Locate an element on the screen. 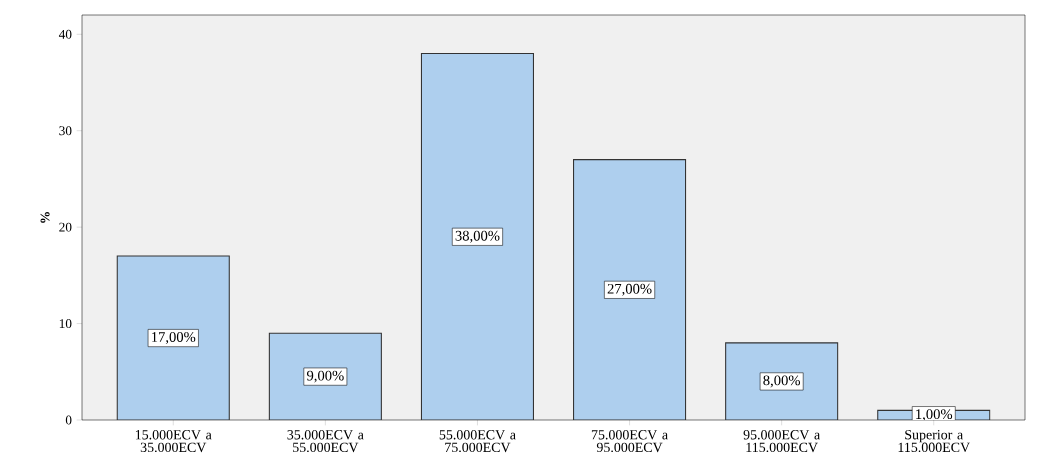 This screenshot has width=1045, height=472. y-tick-label: 30 is located at coordinates (65, 131).